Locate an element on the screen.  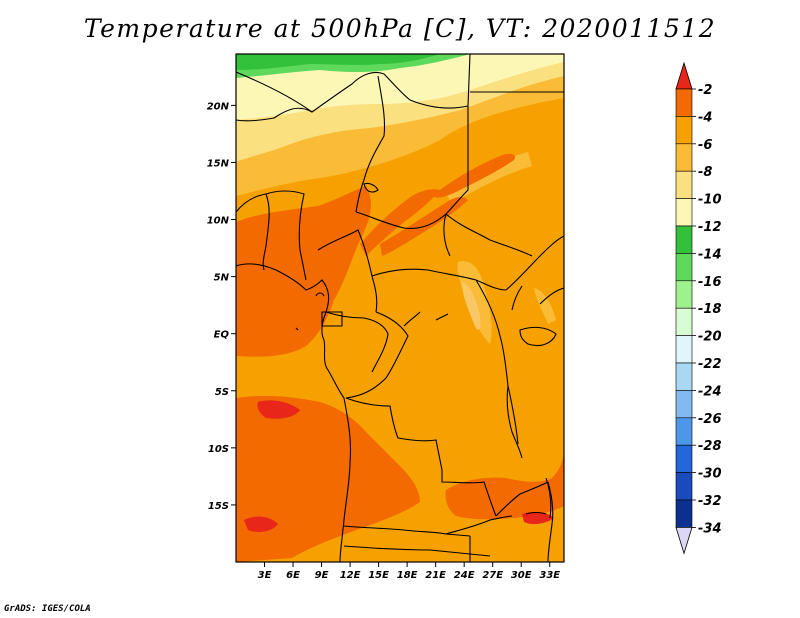
lake-tanganyika is located at coordinates (514, 422).